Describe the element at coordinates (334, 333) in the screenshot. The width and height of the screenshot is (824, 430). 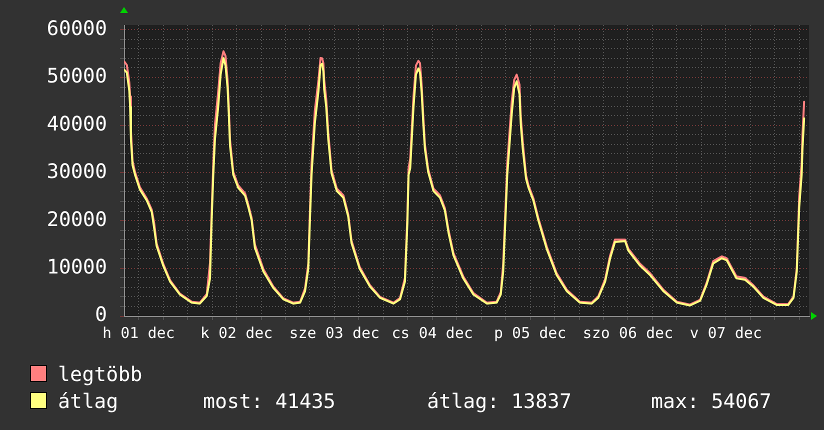
I see `x-tick-label: sze 03 dec` at that location.